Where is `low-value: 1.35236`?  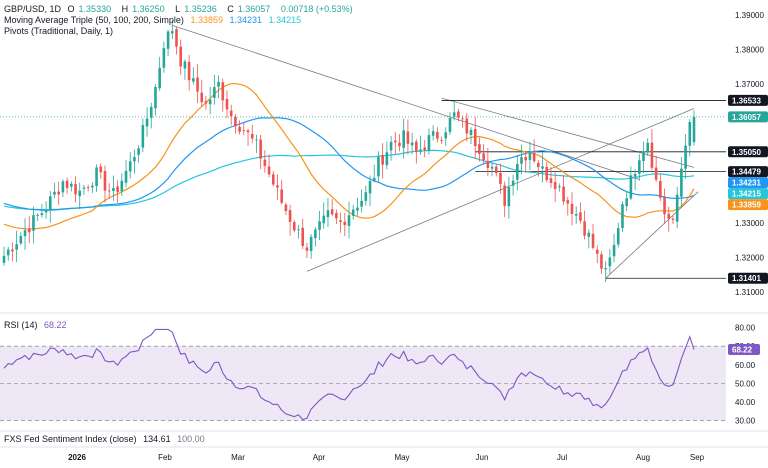
low-value: 1.35236 is located at coordinates (200, 9).